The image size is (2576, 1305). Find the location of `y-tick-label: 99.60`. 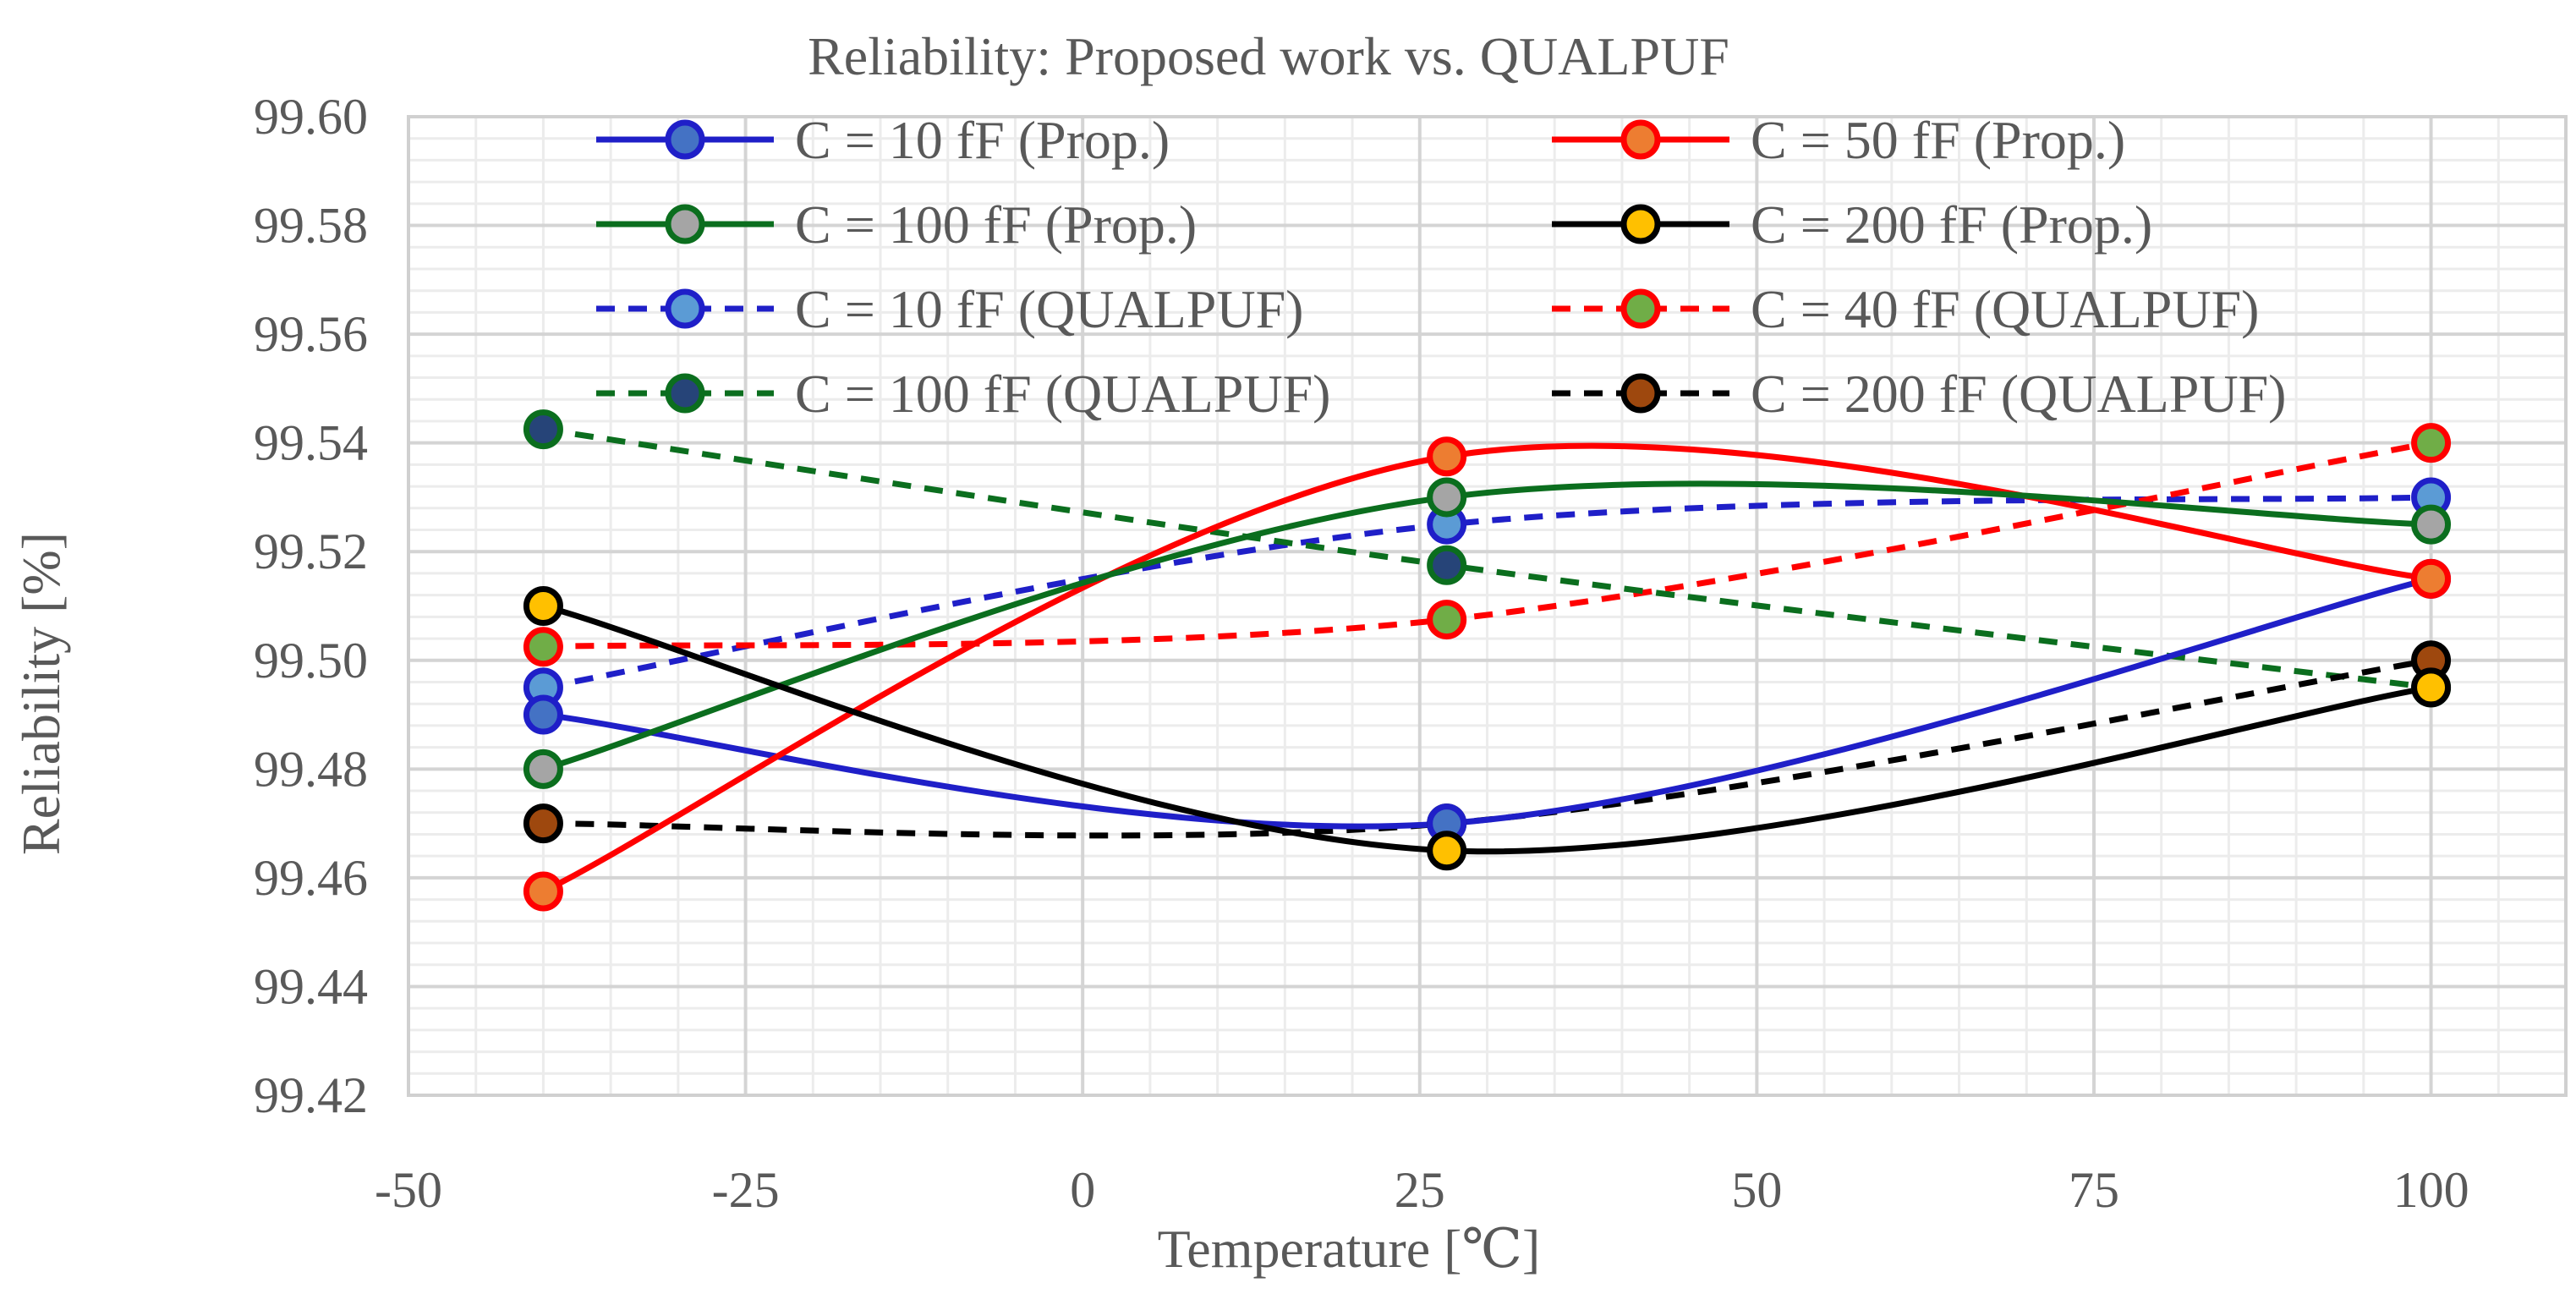

y-tick-label: 99.60 is located at coordinates (311, 117).